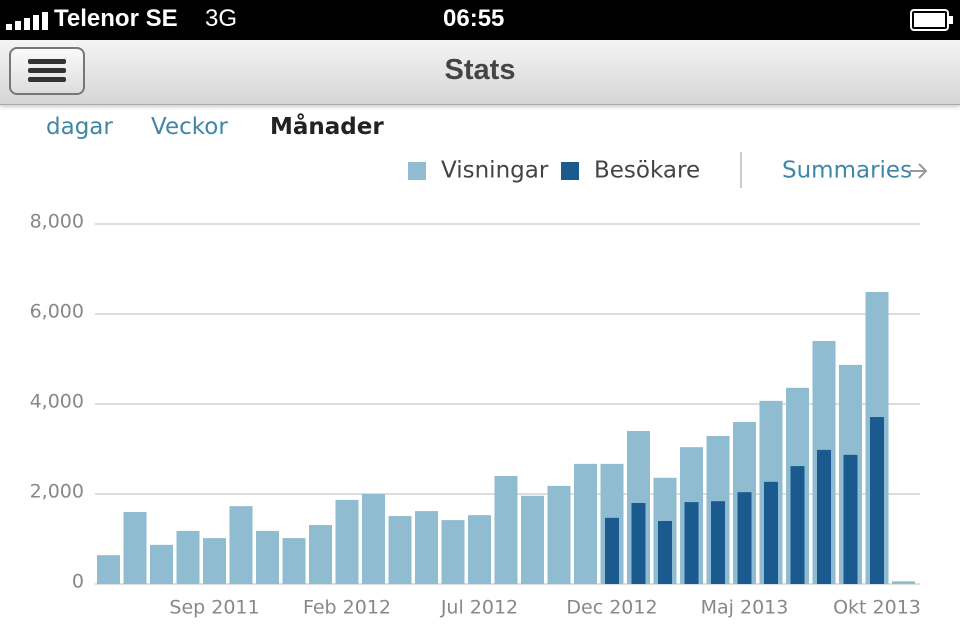 This screenshot has width=960, height=640. What do you see at coordinates (495, 171) in the screenshot?
I see `legend-label: Visningar` at bounding box center [495, 171].